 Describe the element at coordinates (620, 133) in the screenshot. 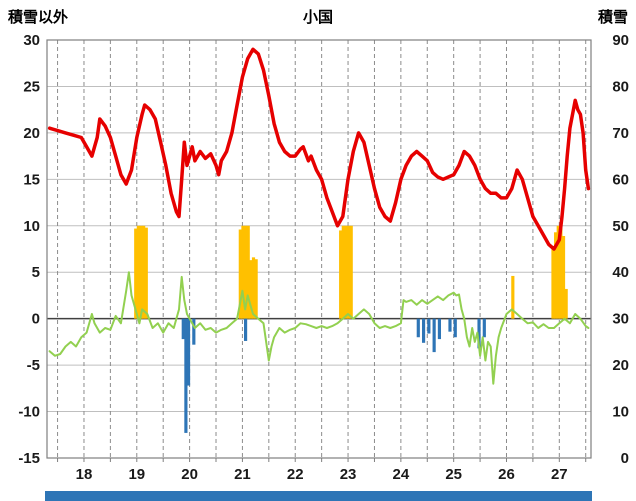

I see `right-tick-label: 70` at that location.